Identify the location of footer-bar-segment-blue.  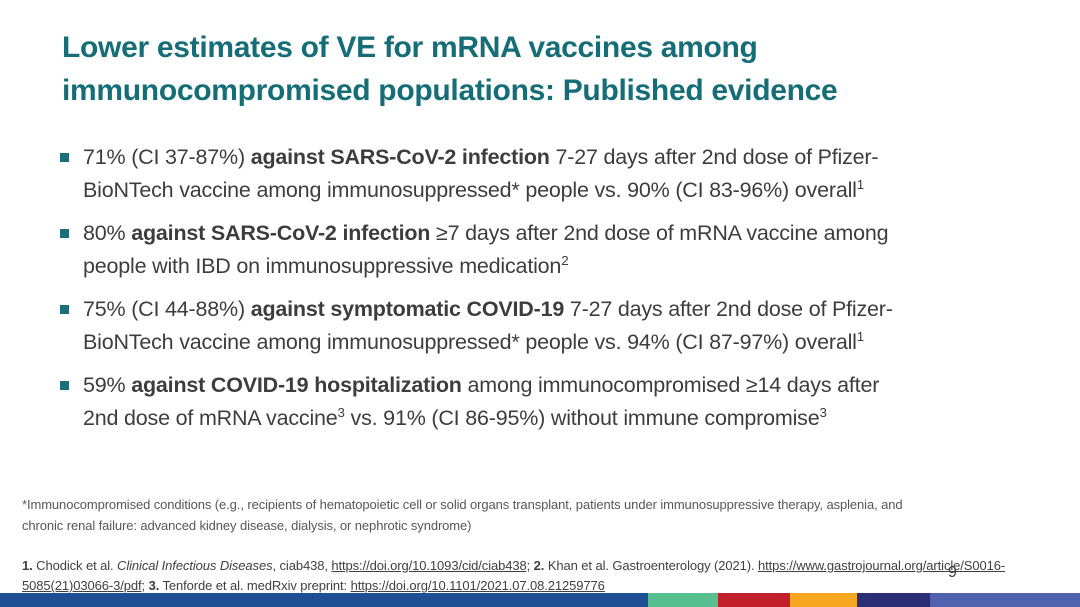
(324, 600).